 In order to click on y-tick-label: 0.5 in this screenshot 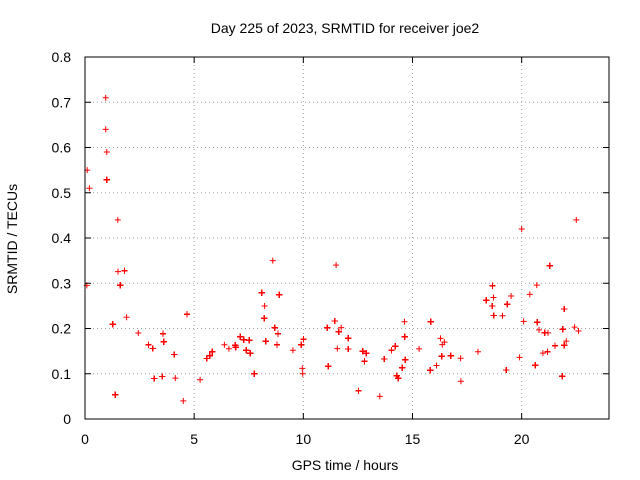, I will do `click(62, 193)`.